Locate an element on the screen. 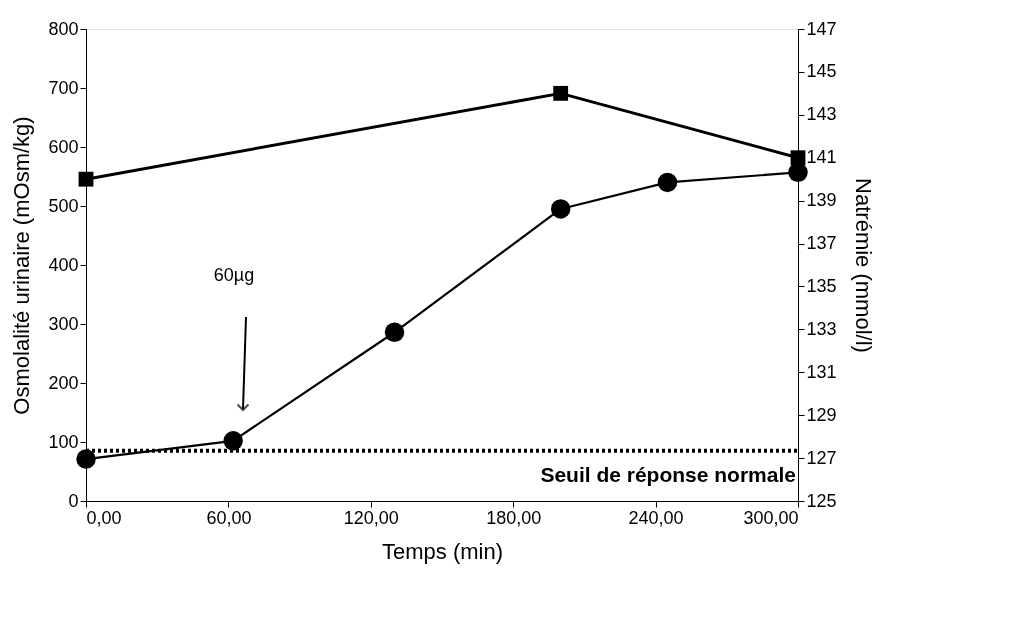 This screenshot has width=1025, height=623. y-tick-label: 800 is located at coordinates (63, 28).